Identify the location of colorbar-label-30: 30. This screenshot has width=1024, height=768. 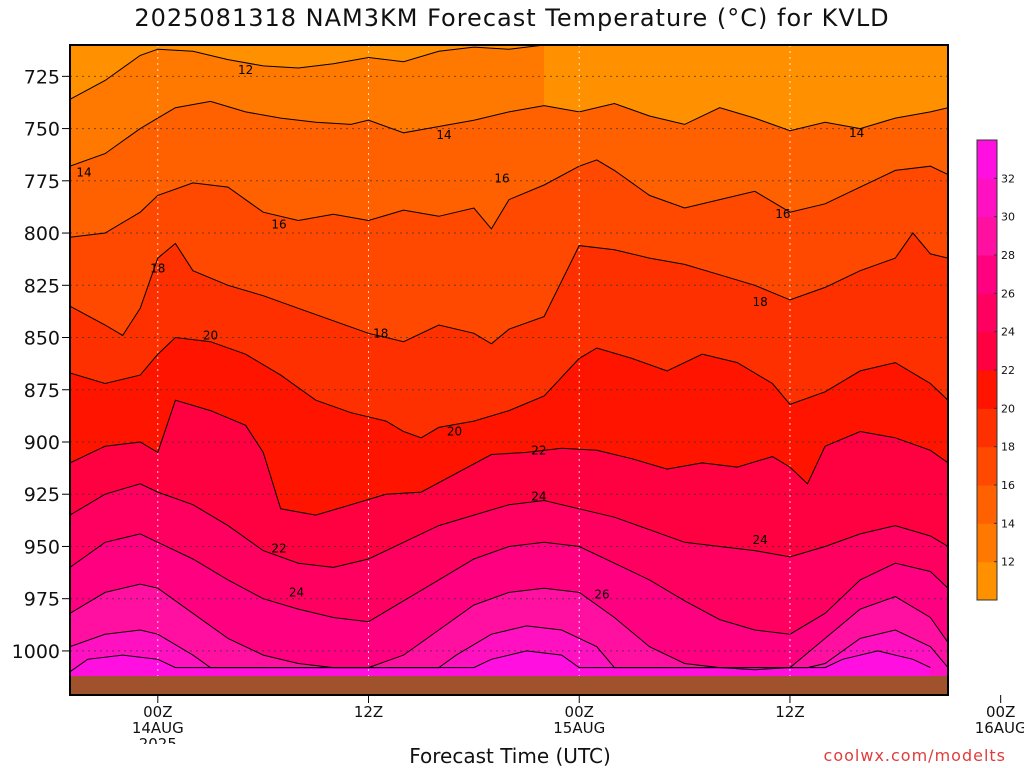
(1008, 217).